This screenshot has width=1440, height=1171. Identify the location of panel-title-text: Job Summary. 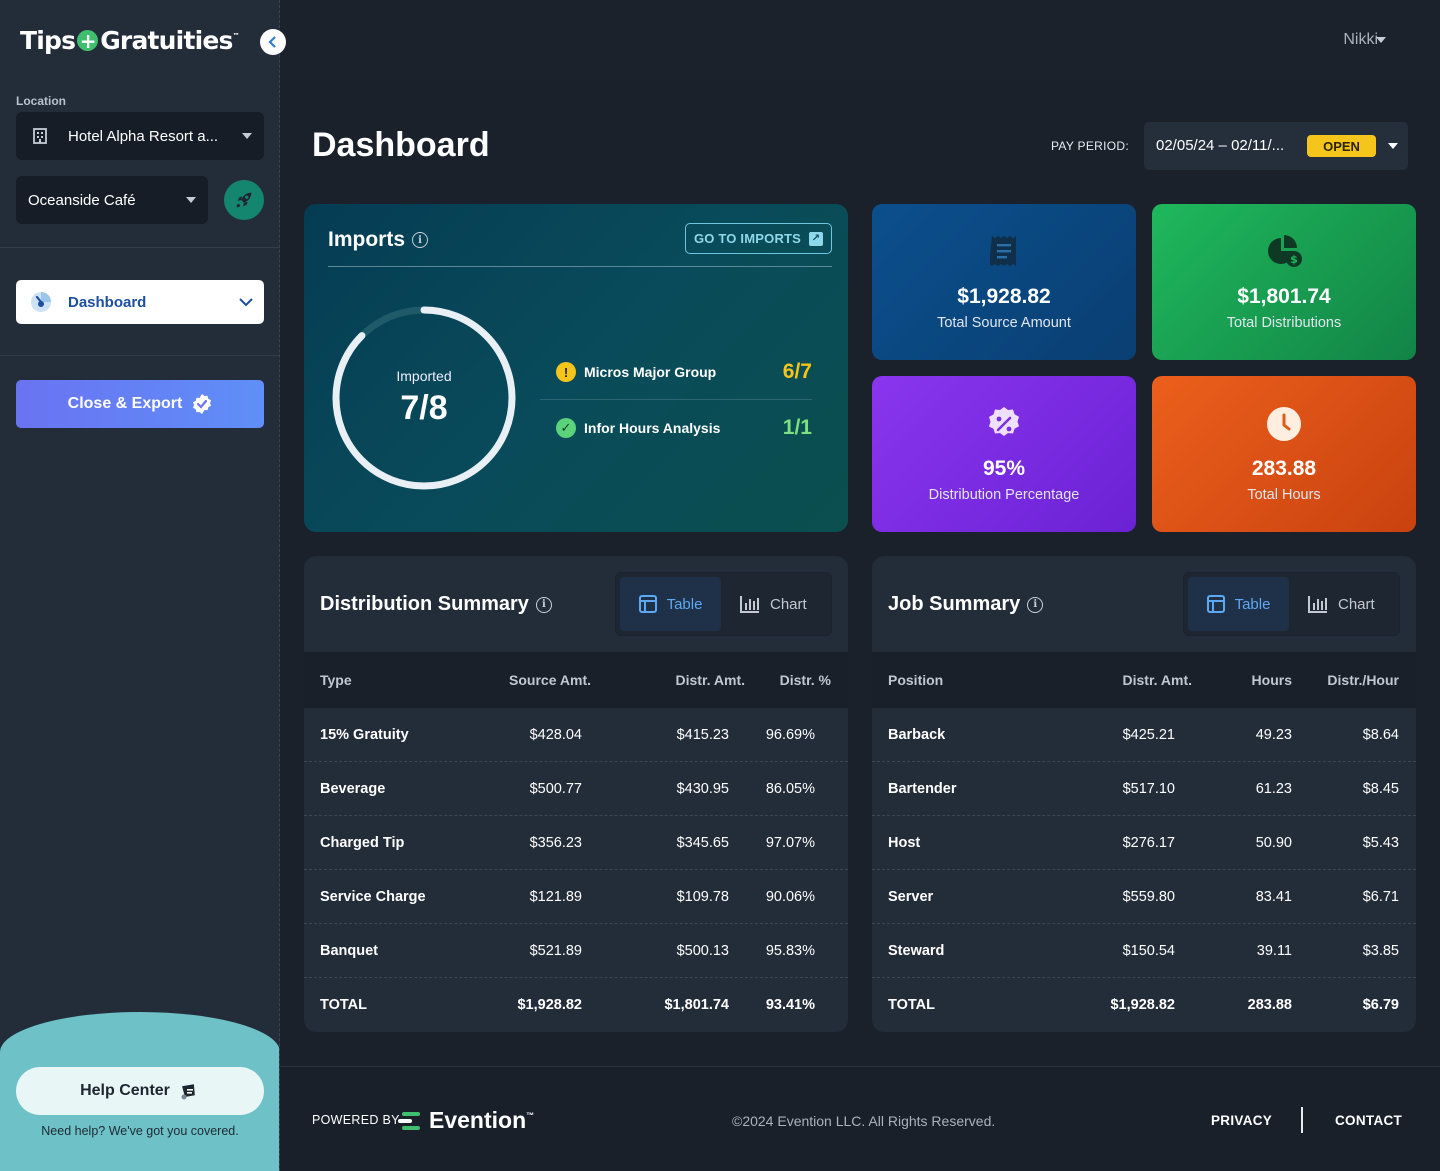
(954, 604).